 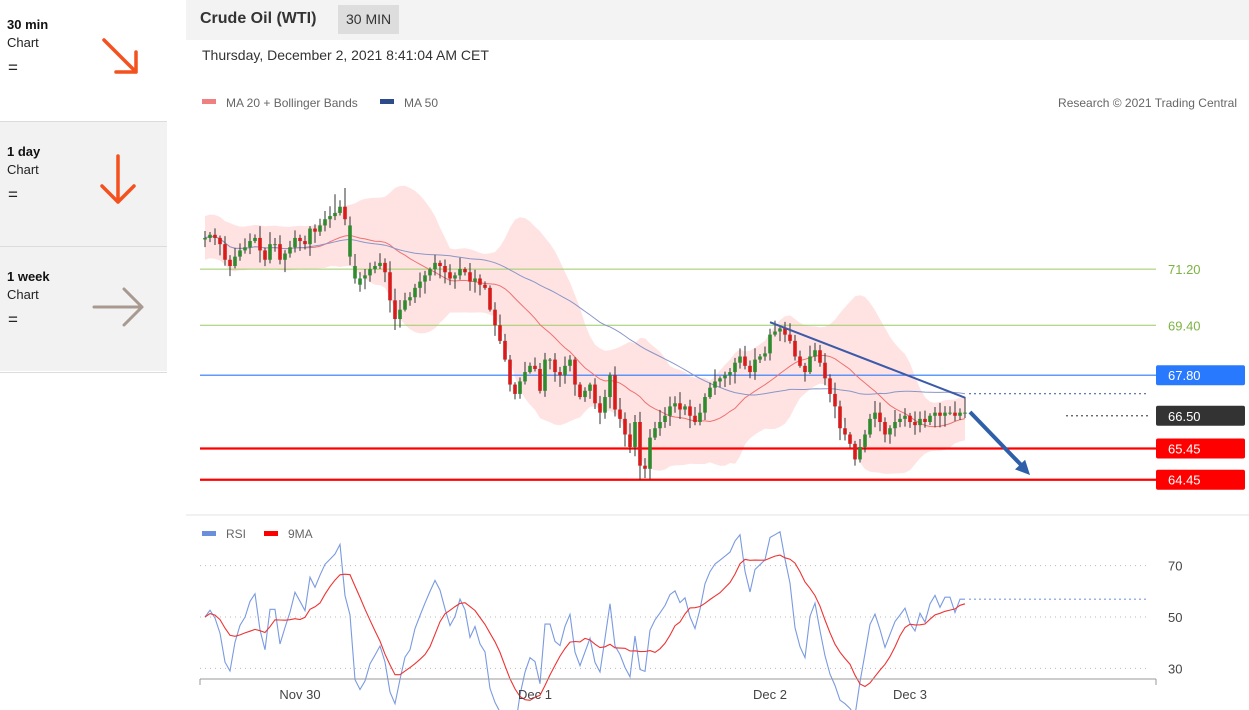 What do you see at coordinates (1184, 375) in the screenshot?
I see `level-badge-label: 67.80` at bounding box center [1184, 375].